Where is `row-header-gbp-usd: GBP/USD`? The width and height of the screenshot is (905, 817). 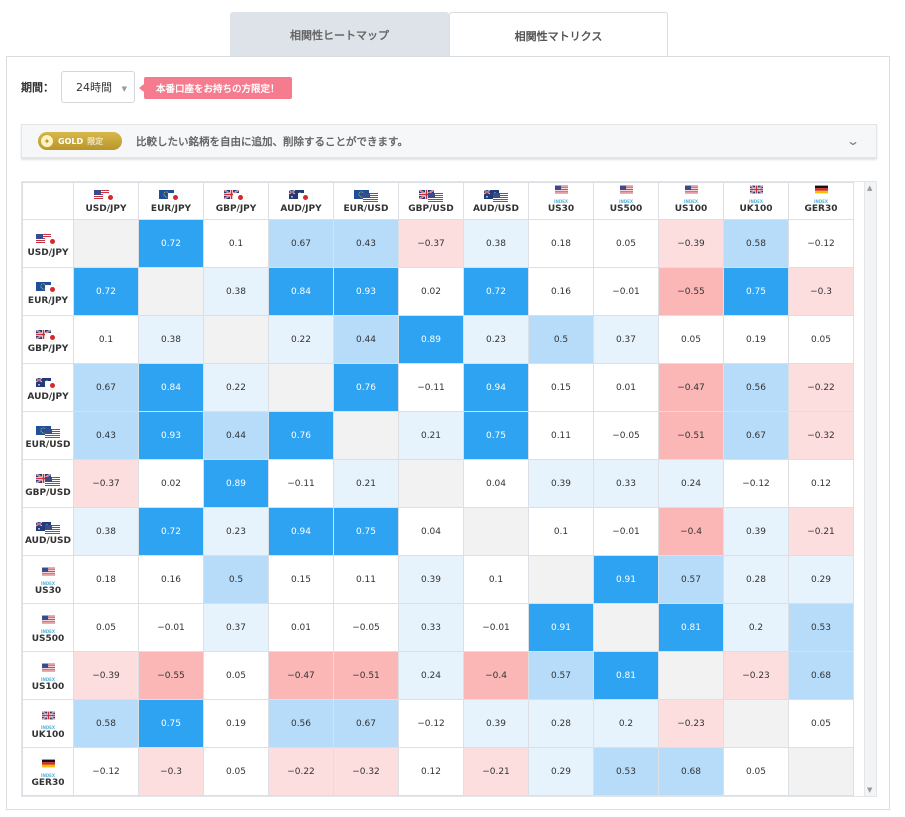
row-header-gbp-usd: GBP/USD is located at coordinates (48, 483).